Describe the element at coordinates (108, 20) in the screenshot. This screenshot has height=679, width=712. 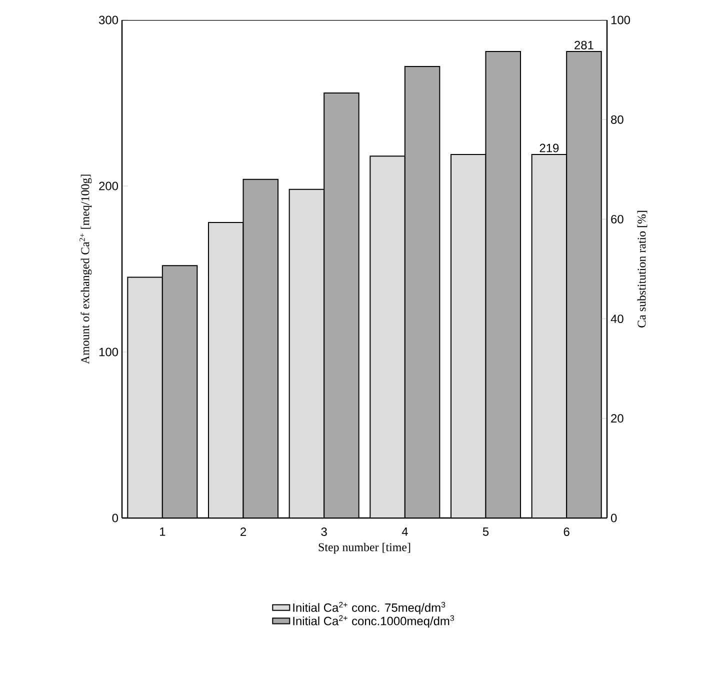
I see `y-tick-label: 300` at that location.